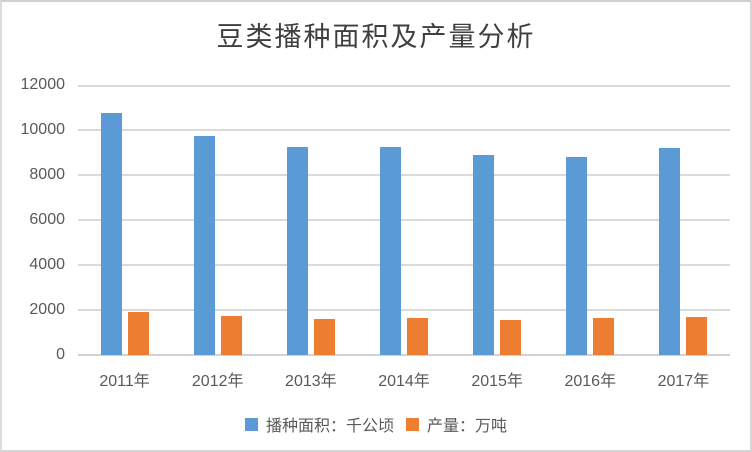 This screenshot has height=452, width=752. What do you see at coordinates (404, 381) in the screenshot?
I see `x-tick-label-2014年: 2014年` at bounding box center [404, 381].